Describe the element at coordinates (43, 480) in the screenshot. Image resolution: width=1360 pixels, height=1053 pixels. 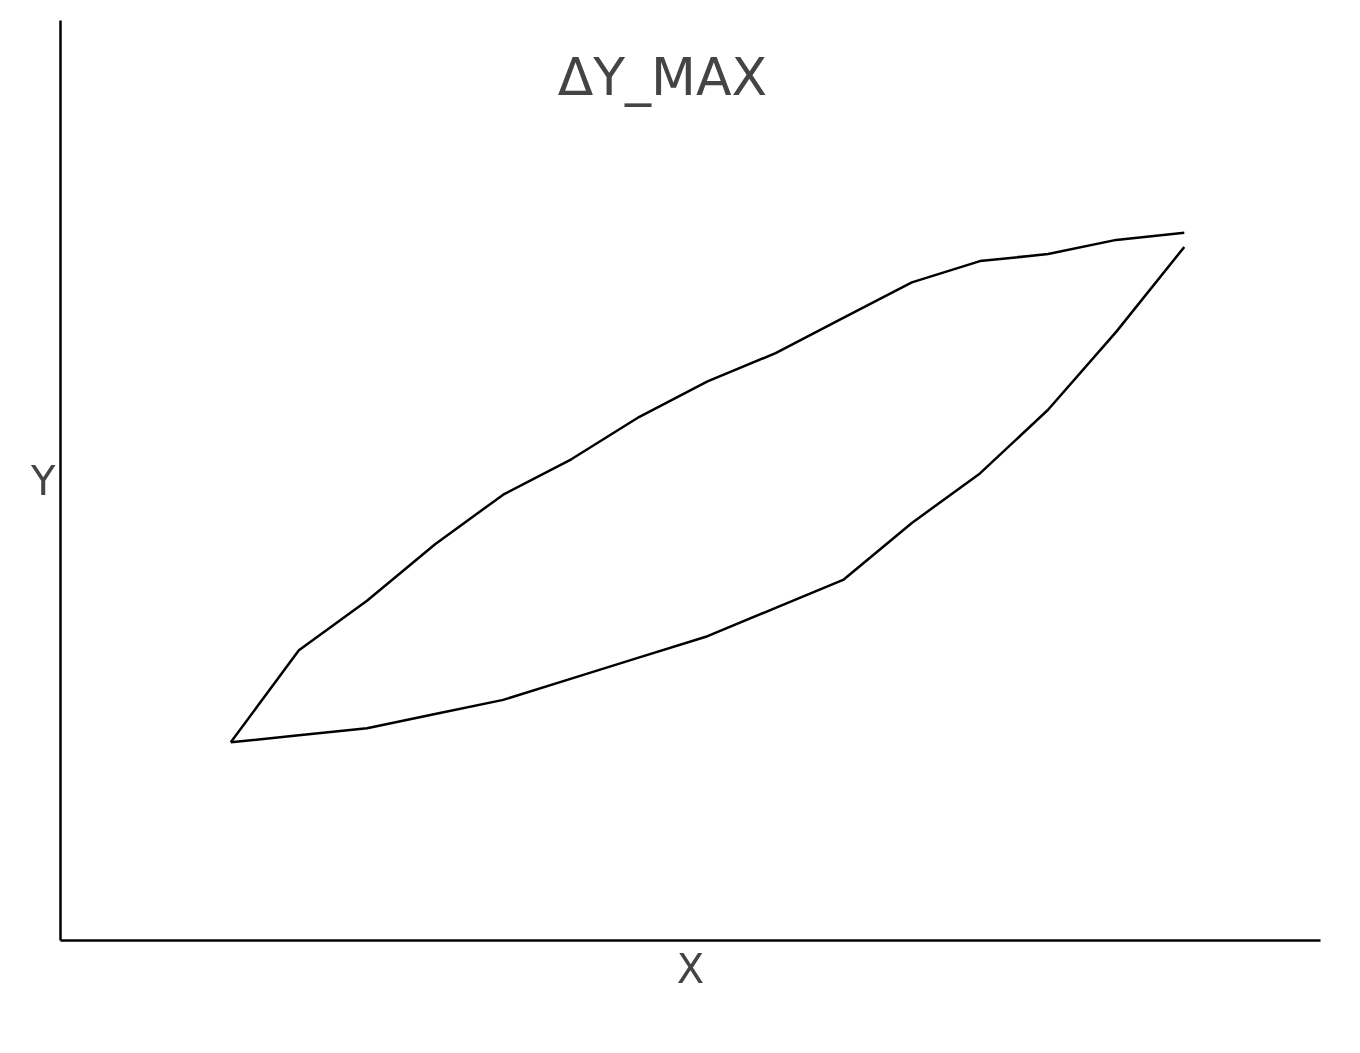
I see `y-axis-title: Y` at that location.